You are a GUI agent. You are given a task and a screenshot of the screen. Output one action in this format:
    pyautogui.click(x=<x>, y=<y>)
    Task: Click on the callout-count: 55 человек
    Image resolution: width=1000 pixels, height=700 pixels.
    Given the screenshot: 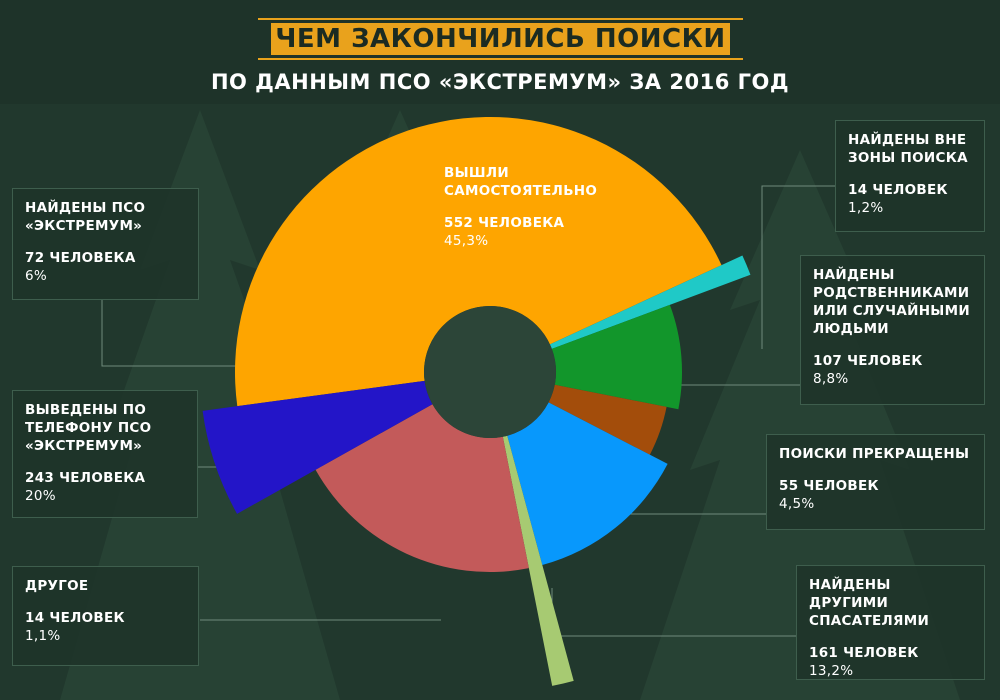 What is the action you would take?
    pyautogui.click(x=829, y=486)
    